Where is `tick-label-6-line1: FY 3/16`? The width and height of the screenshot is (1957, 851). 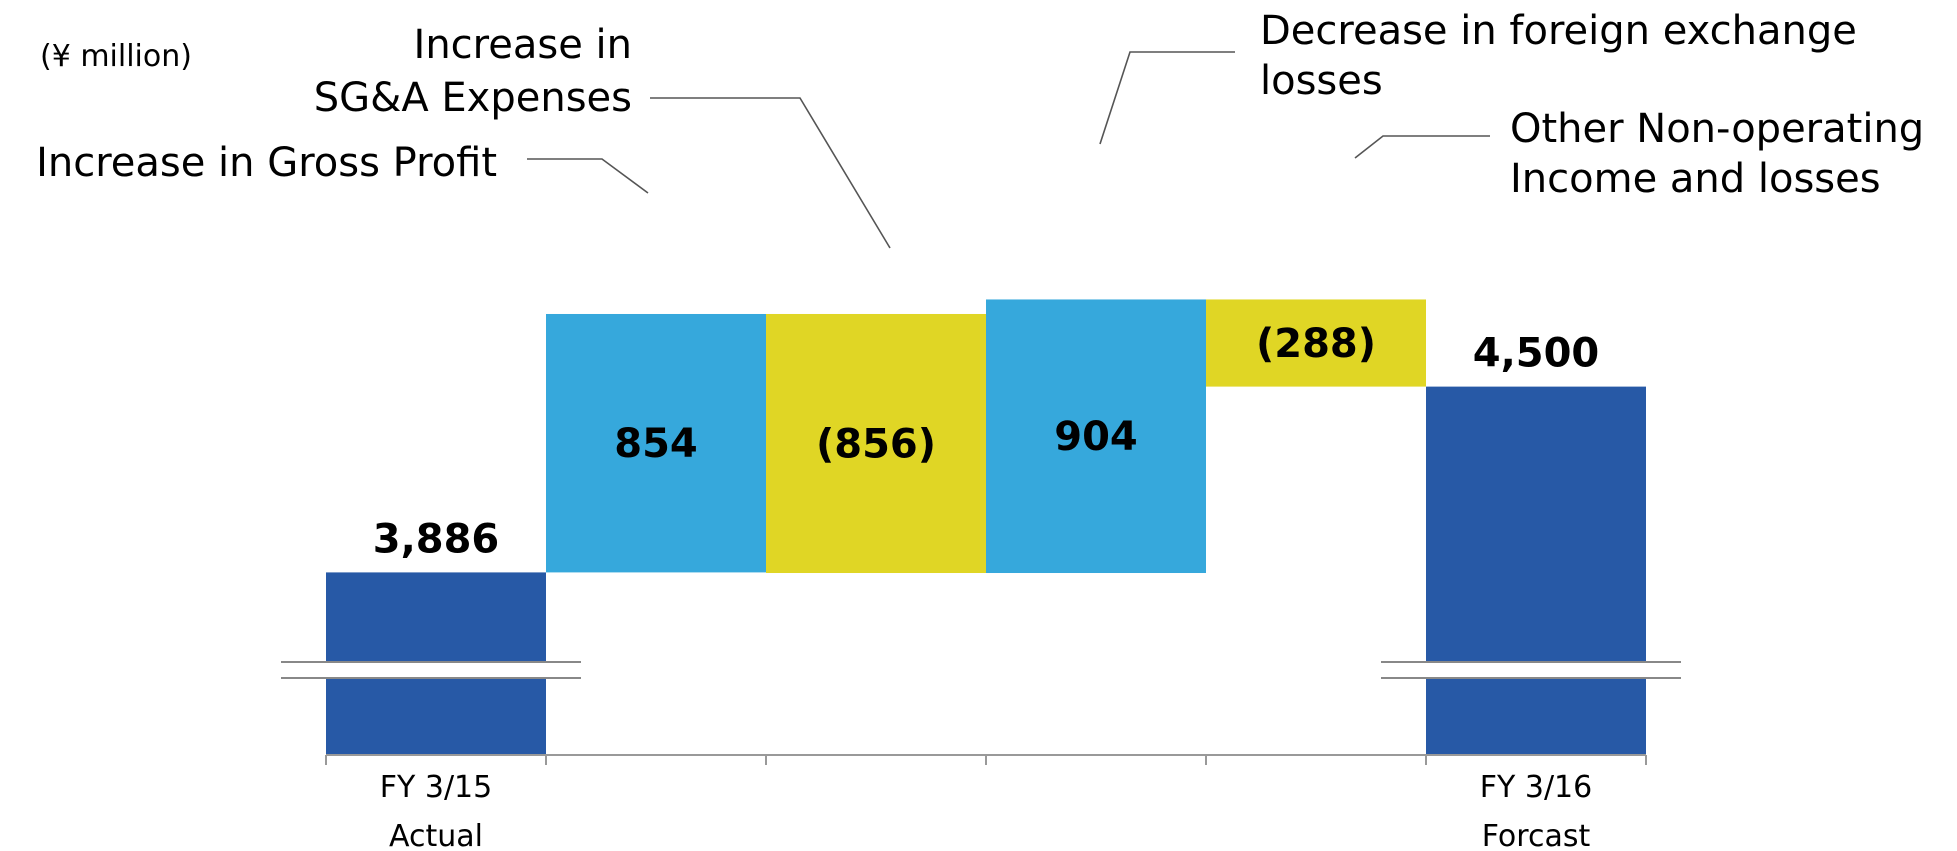
tick-label-6-line1: FY 3/16 is located at coordinates (1536, 787).